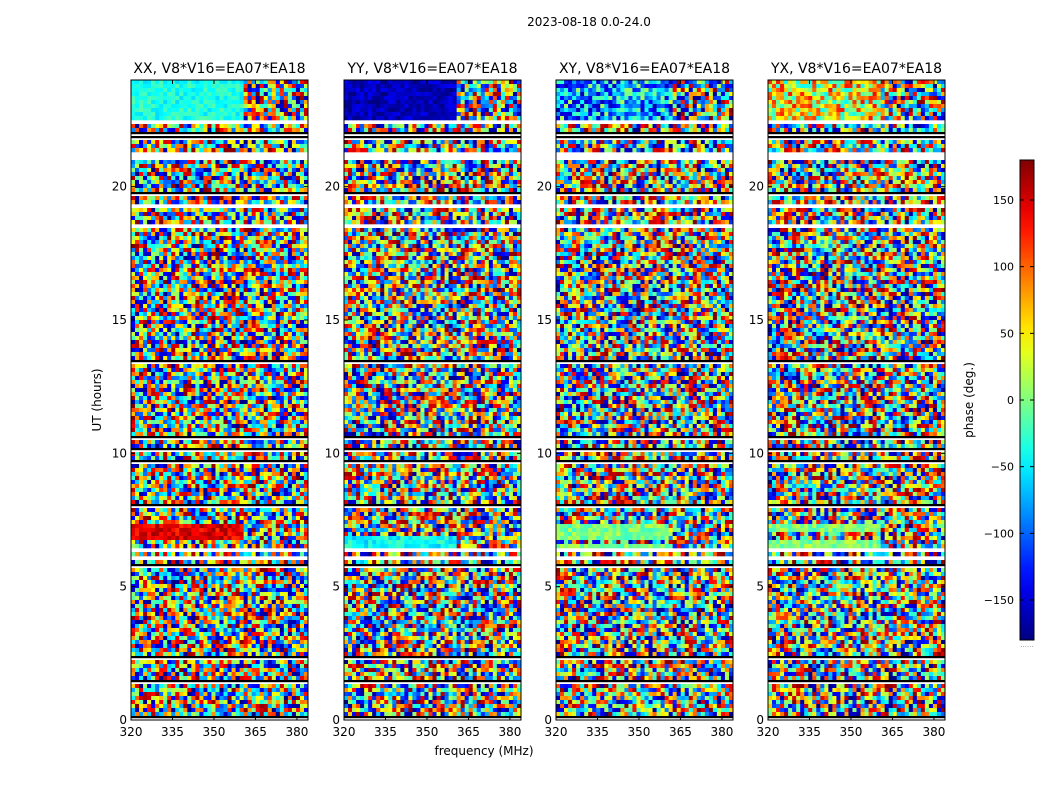 The width and height of the screenshot is (1050, 800). What do you see at coordinates (431, 69) in the screenshot?
I see `panel-yy-title: YY, V8*V16=EA07*EA18` at bounding box center [431, 69].